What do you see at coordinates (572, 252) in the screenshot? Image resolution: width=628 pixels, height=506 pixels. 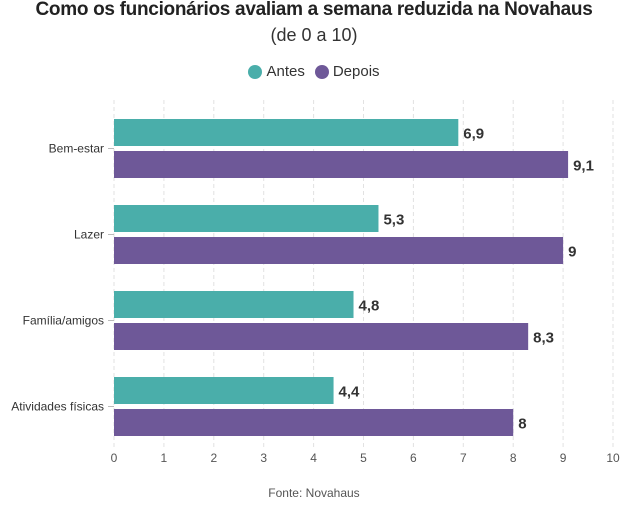 I see `data-label: 9` at bounding box center [572, 252].